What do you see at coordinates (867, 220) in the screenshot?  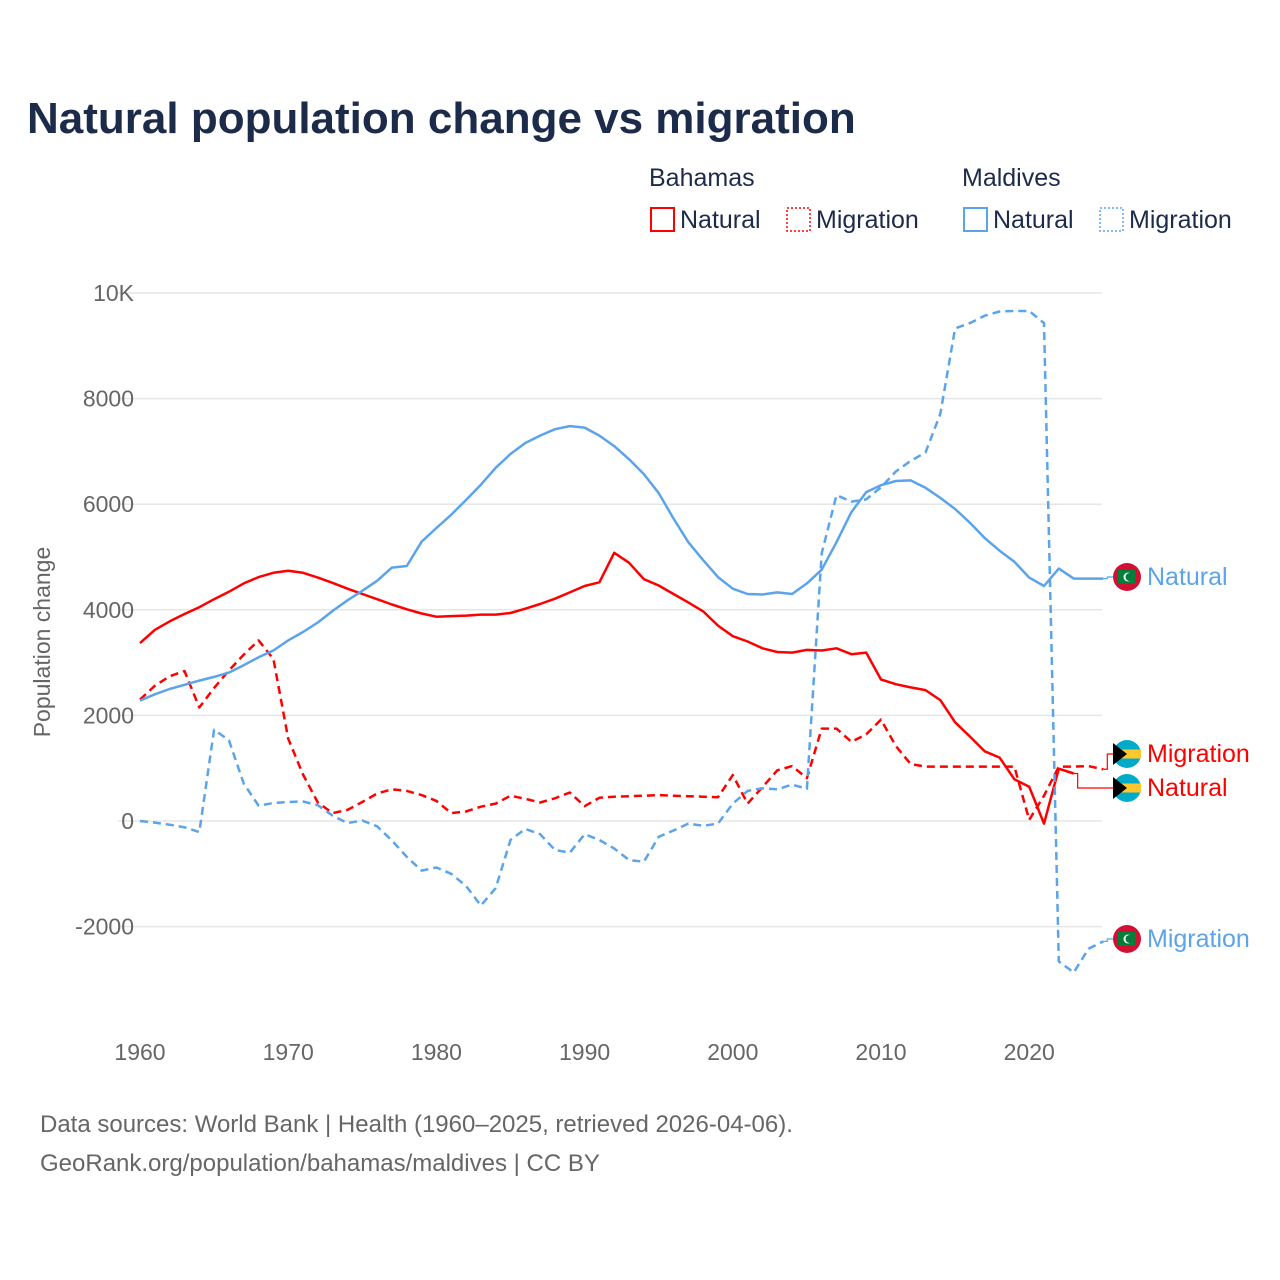 I see `legend-label-bahamas-migration: Migration` at bounding box center [867, 220].